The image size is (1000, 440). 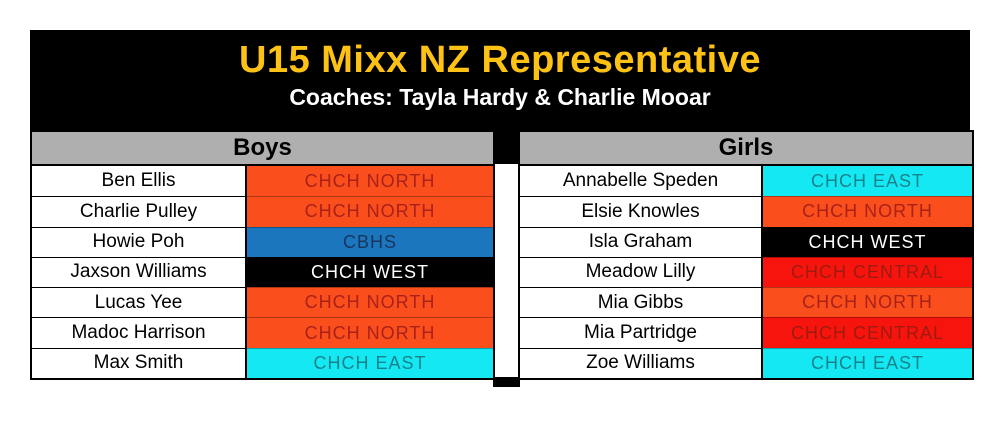 What do you see at coordinates (506, 147) in the screenshot?
I see `divider-top-block` at bounding box center [506, 147].